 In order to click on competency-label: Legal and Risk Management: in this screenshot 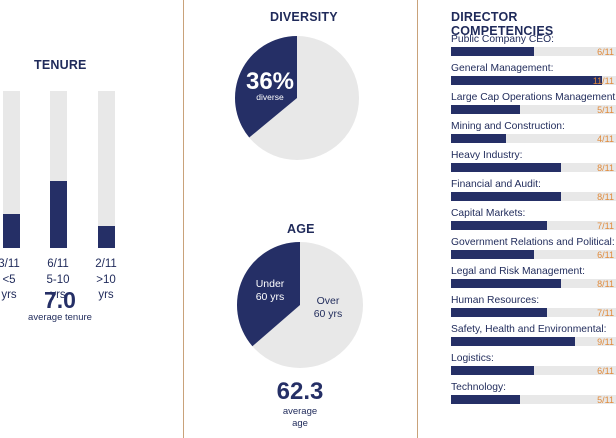, I will do `click(518, 271)`.